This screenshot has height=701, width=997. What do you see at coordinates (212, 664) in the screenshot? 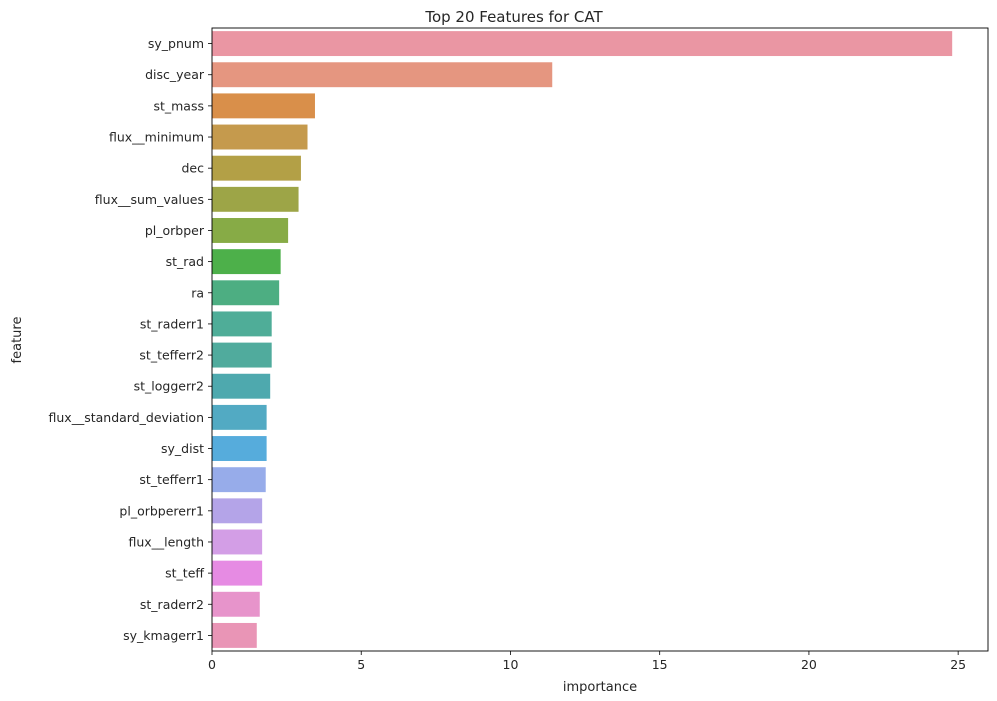
I see `x-tick-label: 0` at bounding box center [212, 664].